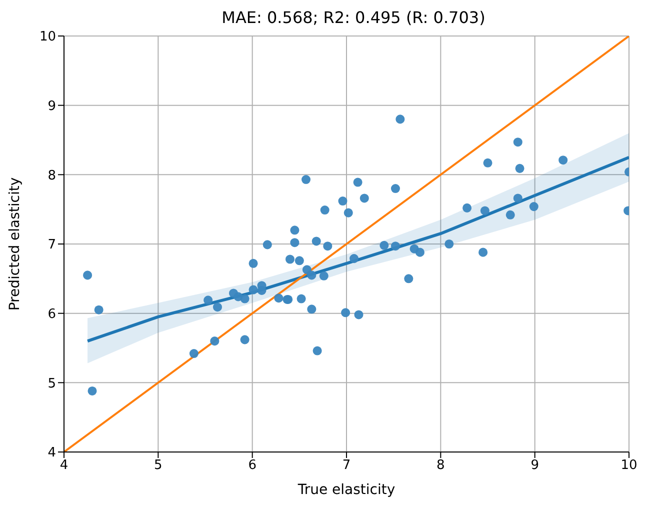 The width and height of the screenshot is (647, 511). What do you see at coordinates (52, 245) in the screenshot?
I see `y-tick-label: 7` at bounding box center [52, 245].